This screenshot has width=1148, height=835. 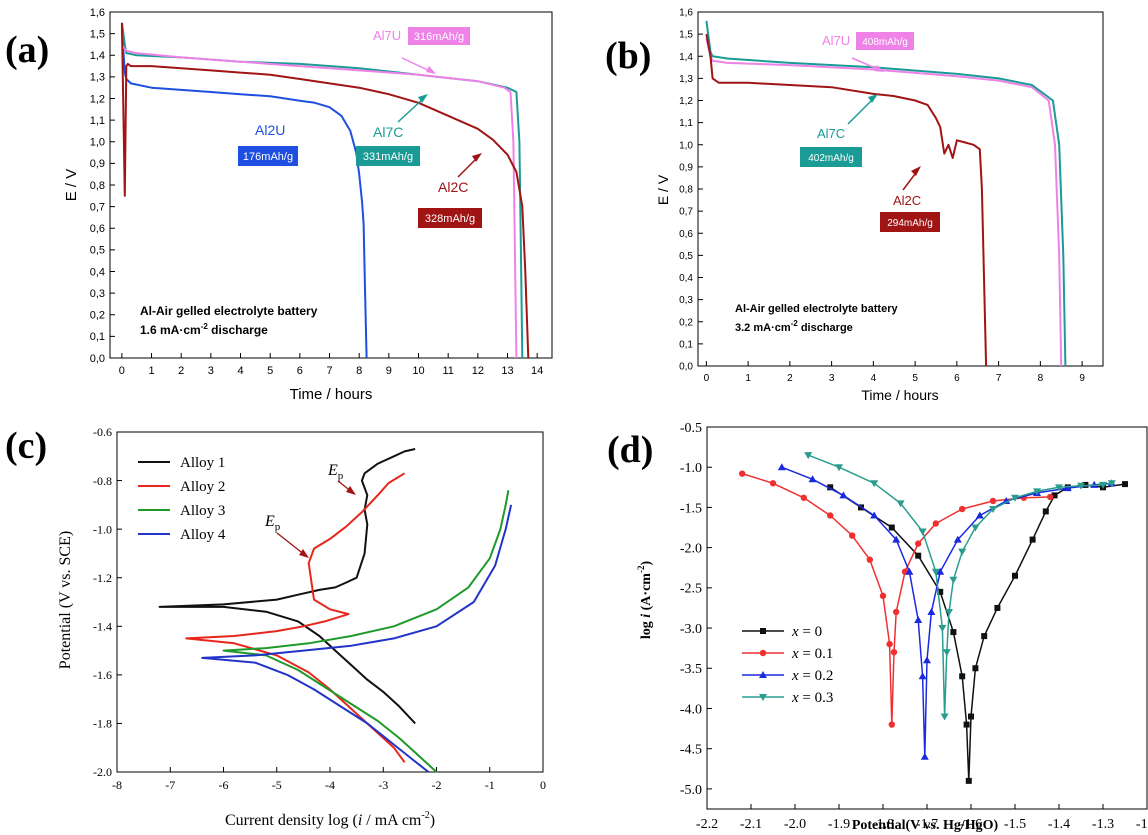 What do you see at coordinates (97, 359) in the screenshot?
I see `y-tick-label: 0,0` at bounding box center [97, 359].